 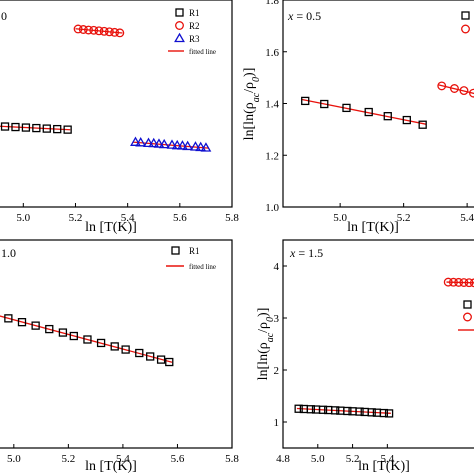 What do you see at coordinates (202, 52) in the screenshot?
I see `legend-label-fit: fitted line` at bounding box center [202, 52].